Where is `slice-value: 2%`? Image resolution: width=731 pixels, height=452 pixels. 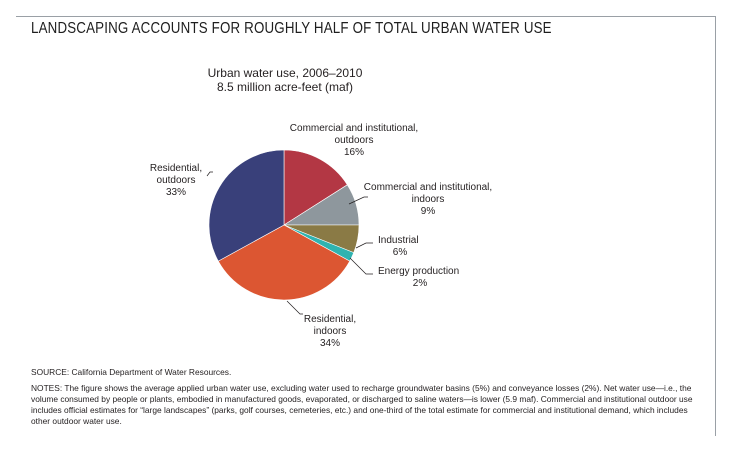
slice-value: 2% is located at coordinates (420, 283).